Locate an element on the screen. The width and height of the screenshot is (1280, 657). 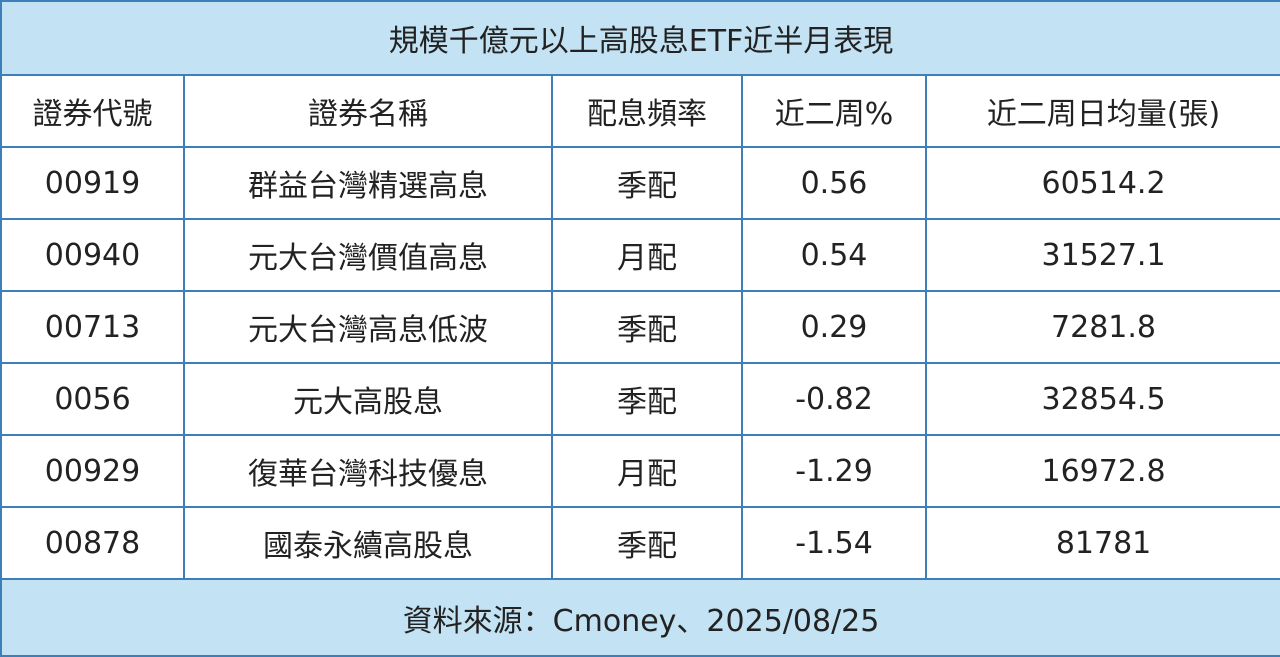
cell: 00713 is located at coordinates (92, 327).